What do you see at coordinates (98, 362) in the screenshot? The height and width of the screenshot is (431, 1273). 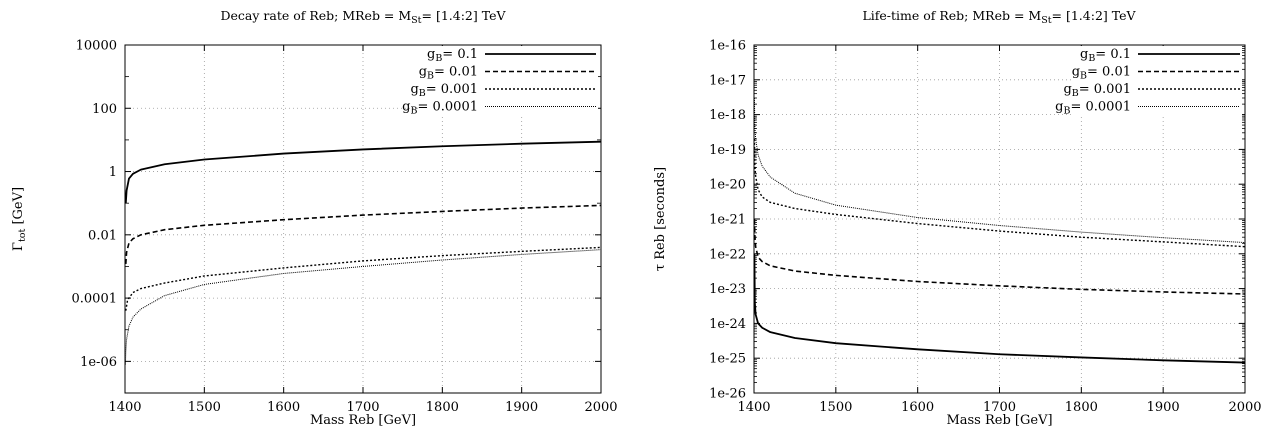 I see `tick-label-y: 1e-06` at bounding box center [98, 362].